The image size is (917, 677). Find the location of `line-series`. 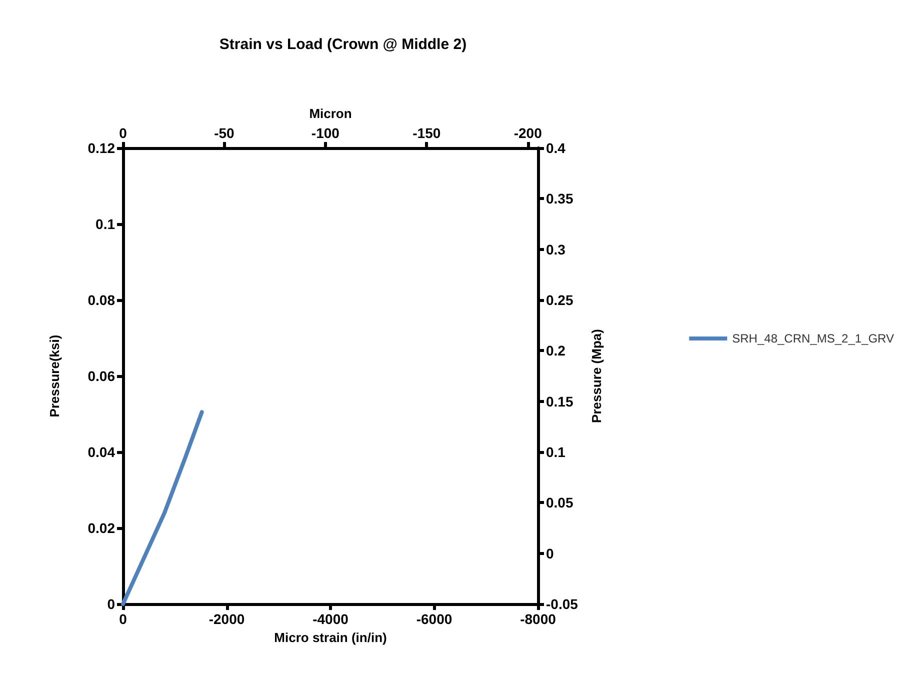

line-series is located at coordinates (162, 508).